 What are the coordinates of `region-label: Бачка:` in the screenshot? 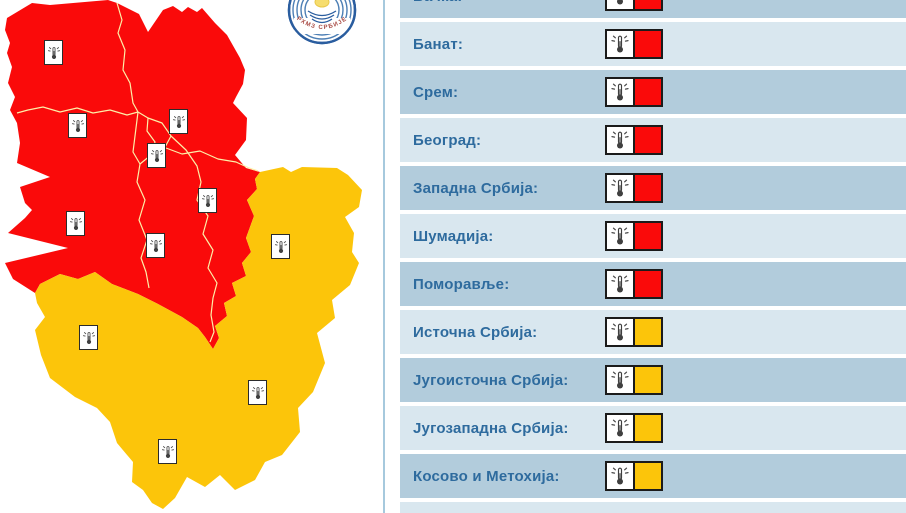 It's located at (431, 2).